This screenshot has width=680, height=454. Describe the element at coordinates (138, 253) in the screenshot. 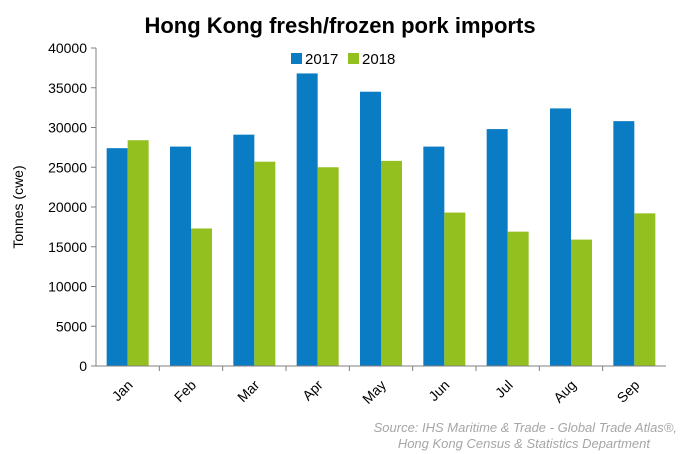

I see `bar-2018-jan` at that location.